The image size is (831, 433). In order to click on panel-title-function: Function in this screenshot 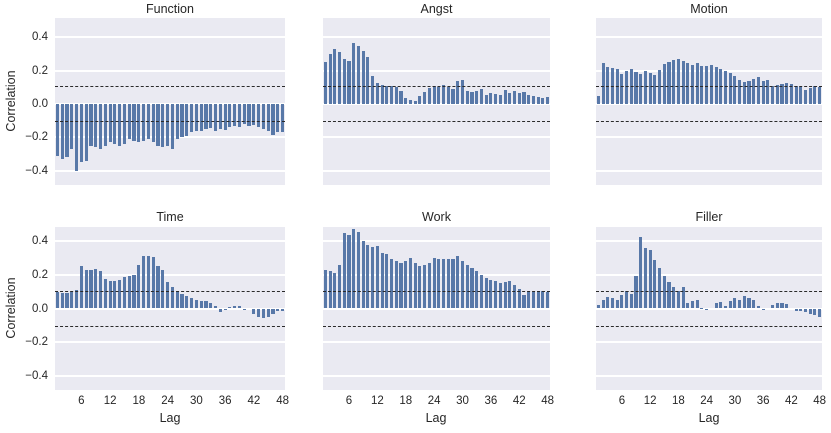, I will do `click(170, 9)`.